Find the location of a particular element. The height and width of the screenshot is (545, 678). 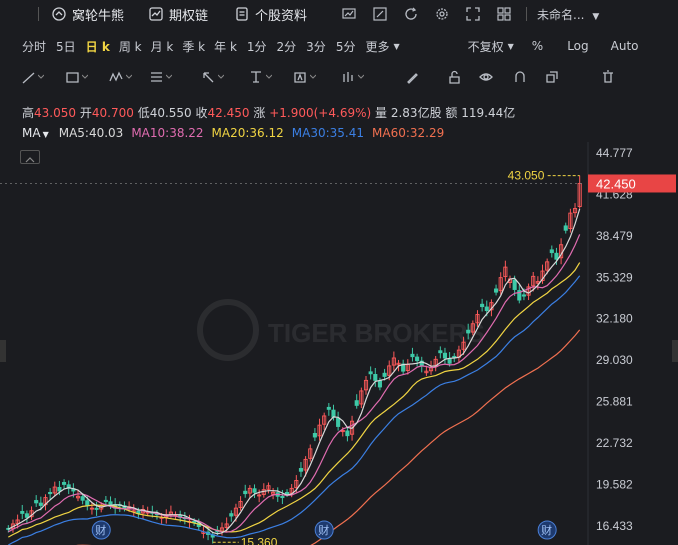

fullscreen-icon is located at coordinates (473, 14).